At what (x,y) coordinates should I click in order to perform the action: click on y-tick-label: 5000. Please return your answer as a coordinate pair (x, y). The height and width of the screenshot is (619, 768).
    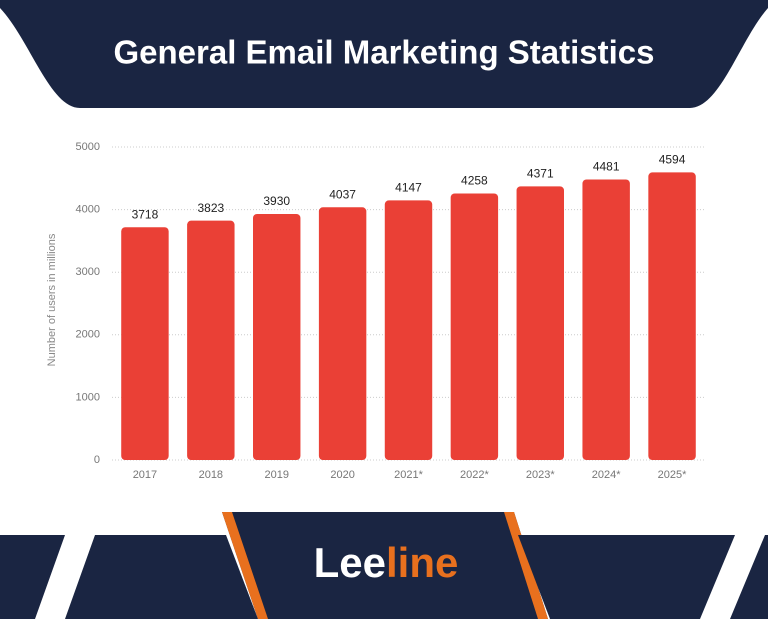
    Looking at the image, I should click on (88, 147).